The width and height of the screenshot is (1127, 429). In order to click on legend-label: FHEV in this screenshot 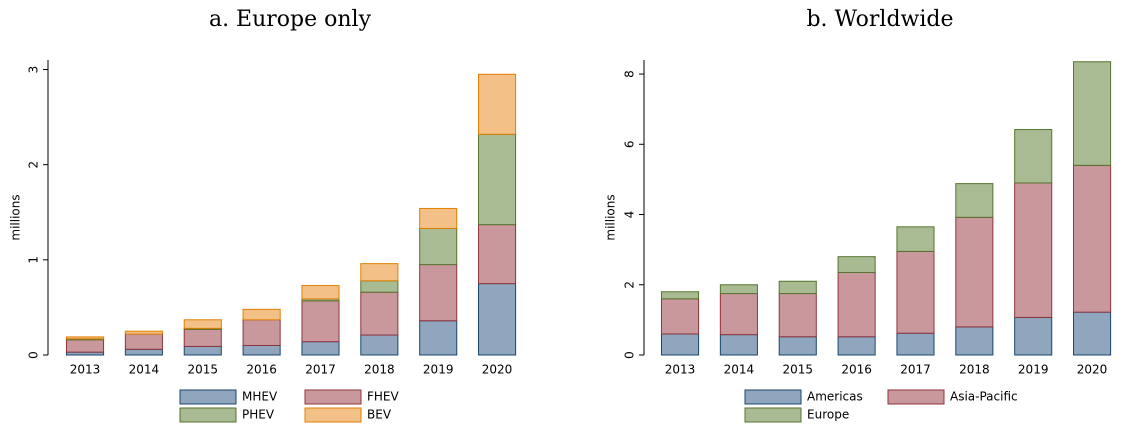, I will do `click(383, 397)`.